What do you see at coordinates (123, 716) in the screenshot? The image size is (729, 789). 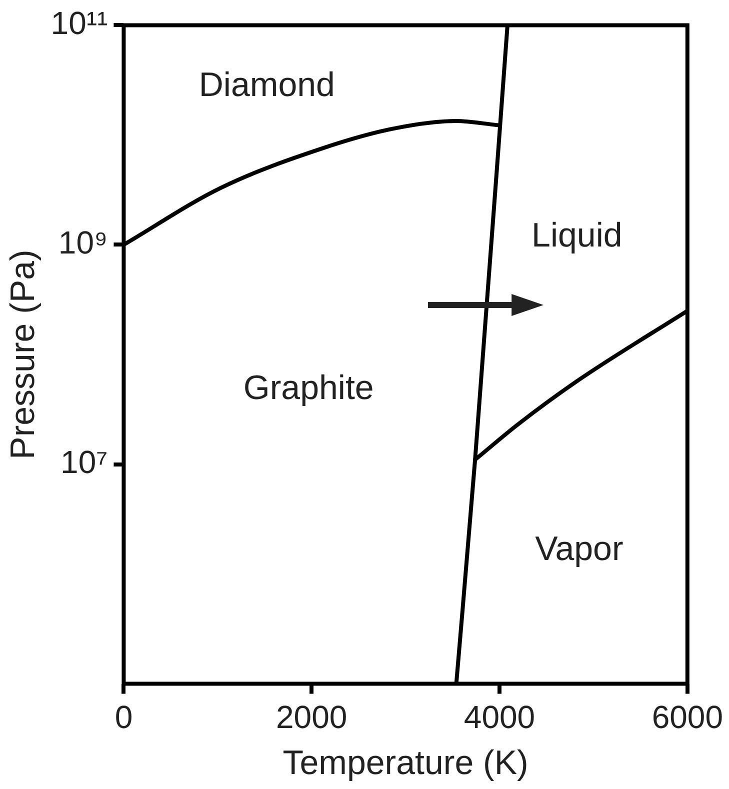 I see `x-tick-label: 0` at bounding box center [123, 716].